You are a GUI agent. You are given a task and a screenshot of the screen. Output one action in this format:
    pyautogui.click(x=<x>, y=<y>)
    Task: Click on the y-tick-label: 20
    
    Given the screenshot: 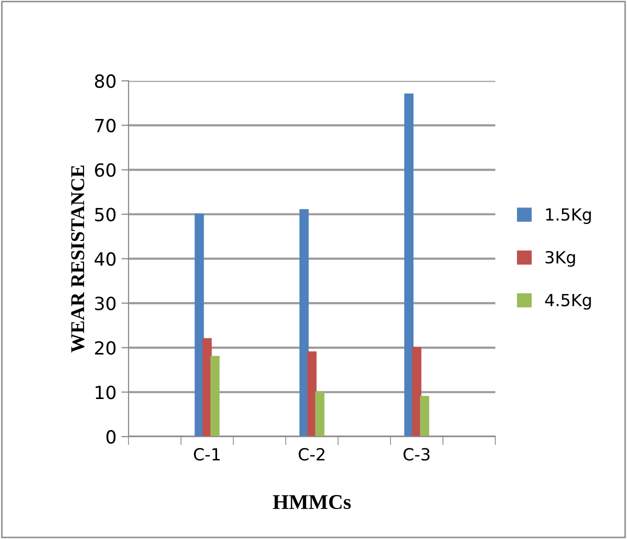 What is the action you would take?
    pyautogui.click(x=105, y=348)
    